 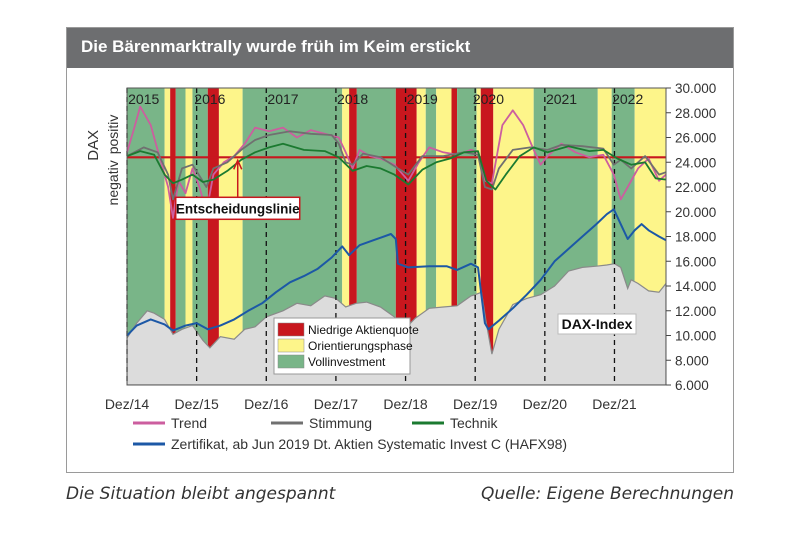 I want to click on x-tick-label: Dez/20, so click(x=545, y=404).